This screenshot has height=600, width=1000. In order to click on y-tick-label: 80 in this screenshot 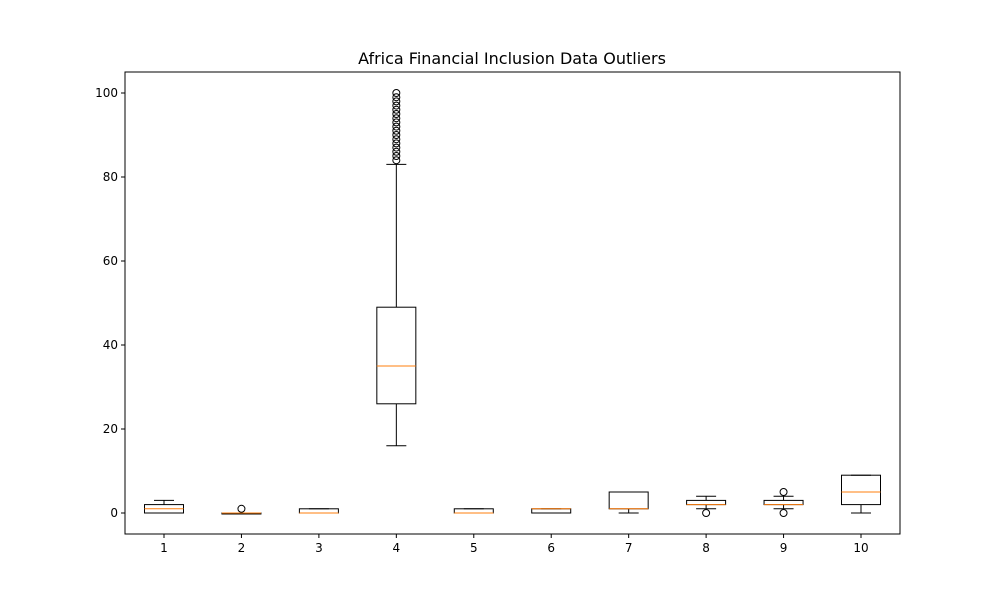, I will do `click(110, 177)`.